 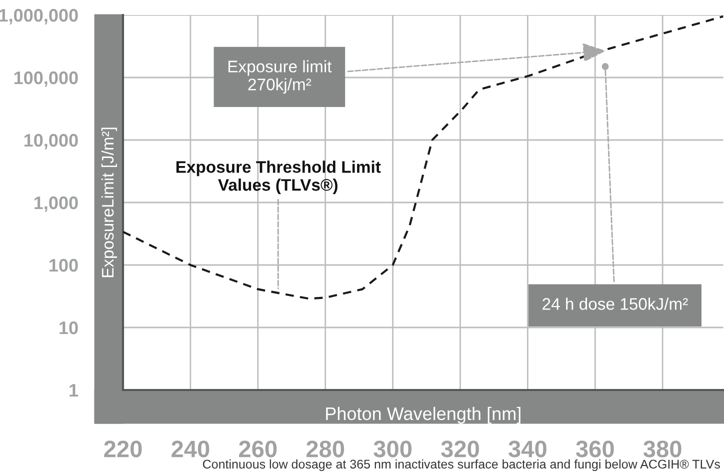 I want to click on y-tick-label: 10,000, so click(x=51, y=142).